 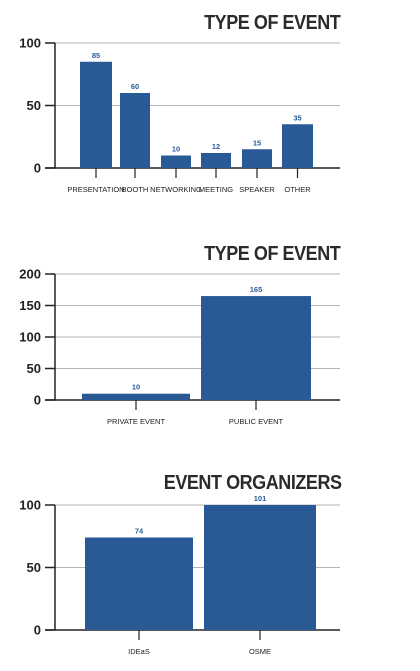 I want to click on data-label: 85, so click(x=96, y=55).